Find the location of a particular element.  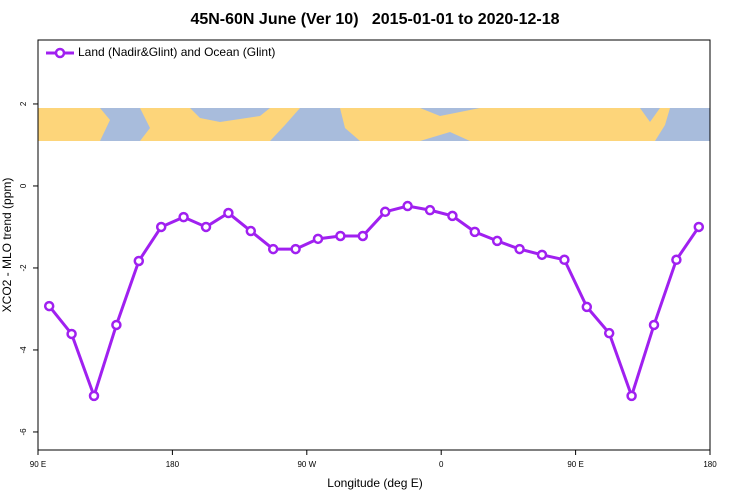

legend-label: Land (Nadir&Glint) and Ocean (Glint) is located at coordinates (176, 52).